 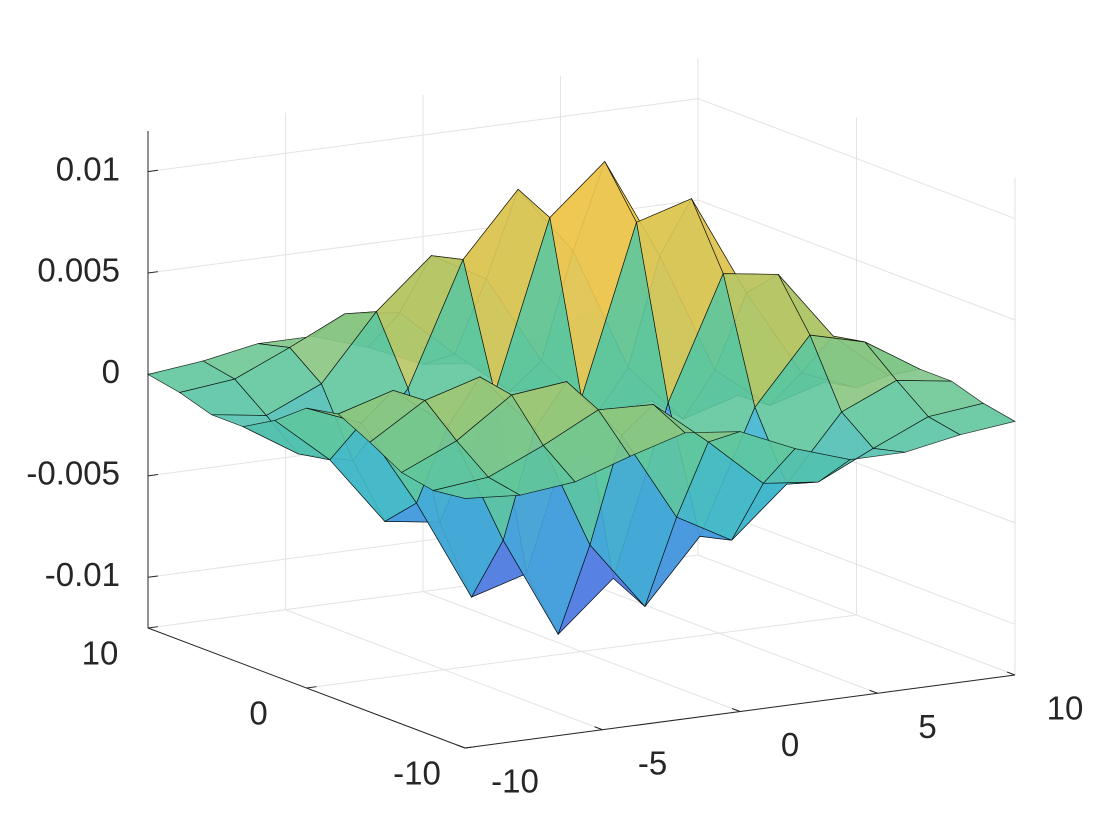 What do you see at coordinates (417, 773) in the screenshot?
I see `y-tick-label: -10` at bounding box center [417, 773].